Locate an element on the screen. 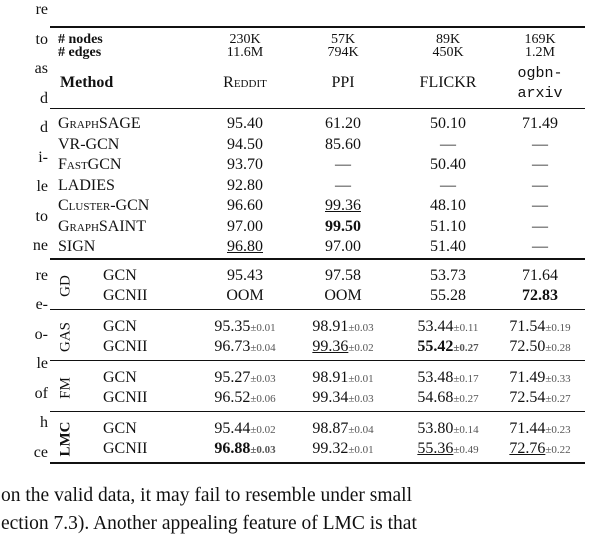  cell-value: 95.40 is located at coordinates (245, 123).